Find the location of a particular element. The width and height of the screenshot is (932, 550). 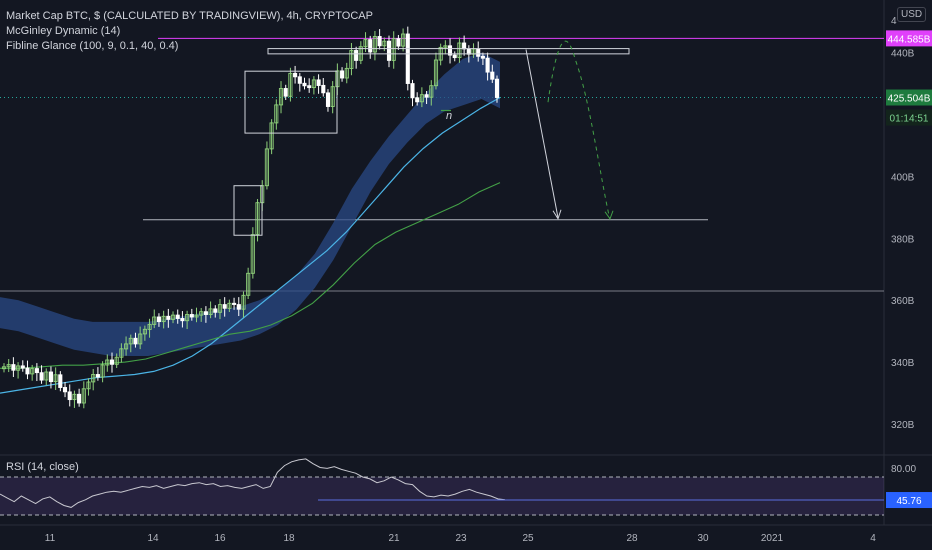

range-box is located at coordinates (448, 51).